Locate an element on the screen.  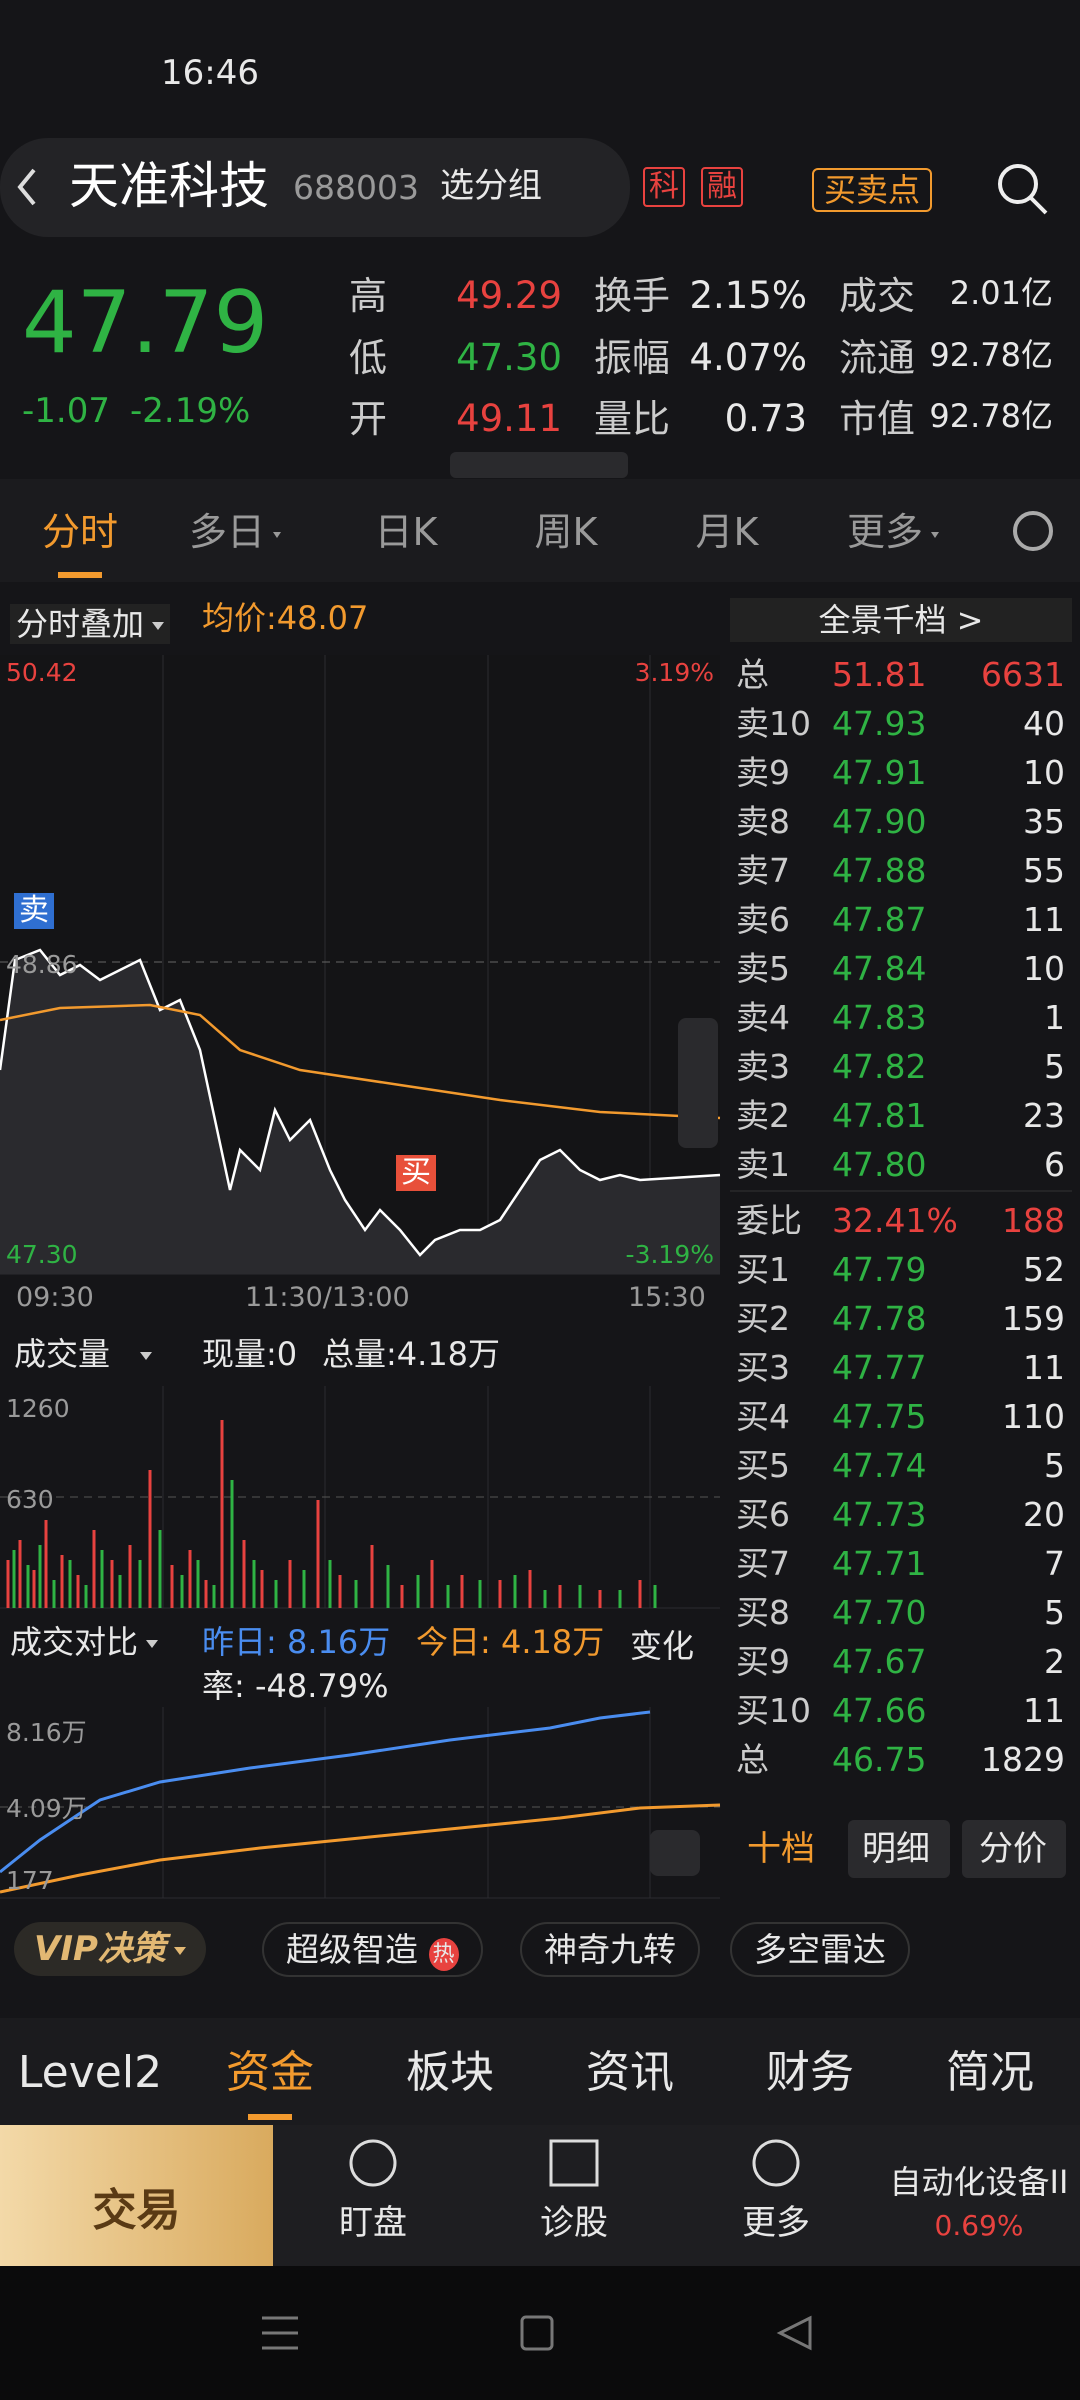
settings-icon is located at coordinates (1033, 531).